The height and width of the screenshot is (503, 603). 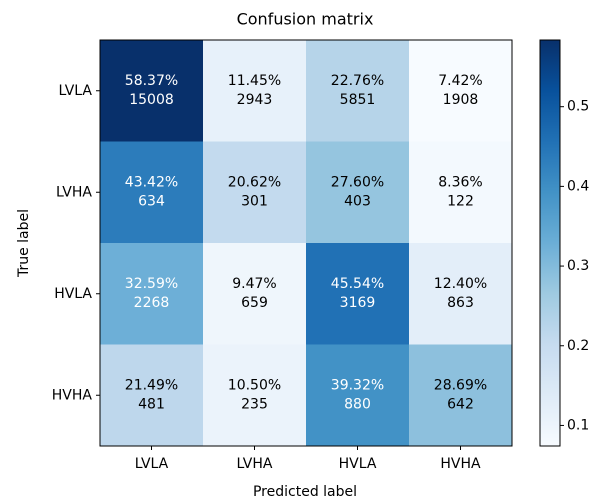 What do you see at coordinates (358, 100) in the screenshot?
I see `cell-count: 5851` at bounding box center [358, 100].